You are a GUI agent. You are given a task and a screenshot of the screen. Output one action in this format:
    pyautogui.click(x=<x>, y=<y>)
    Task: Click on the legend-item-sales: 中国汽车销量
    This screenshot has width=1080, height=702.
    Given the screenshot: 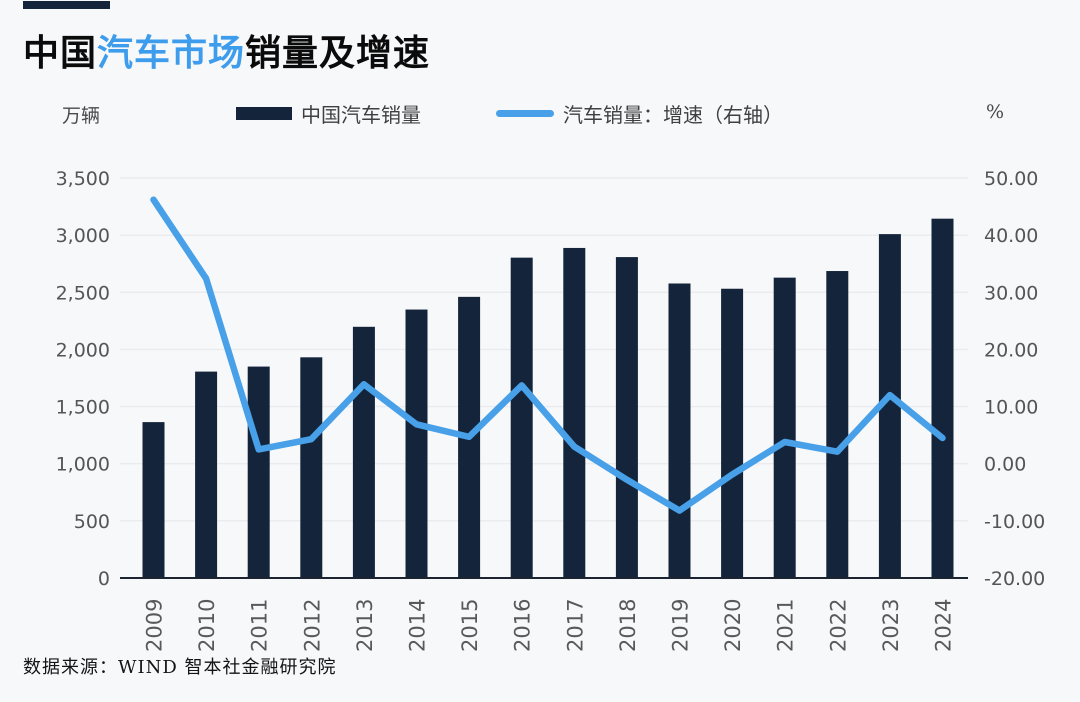 What is the action you would take?
    pyautogui.click(x=328, y=113)
    